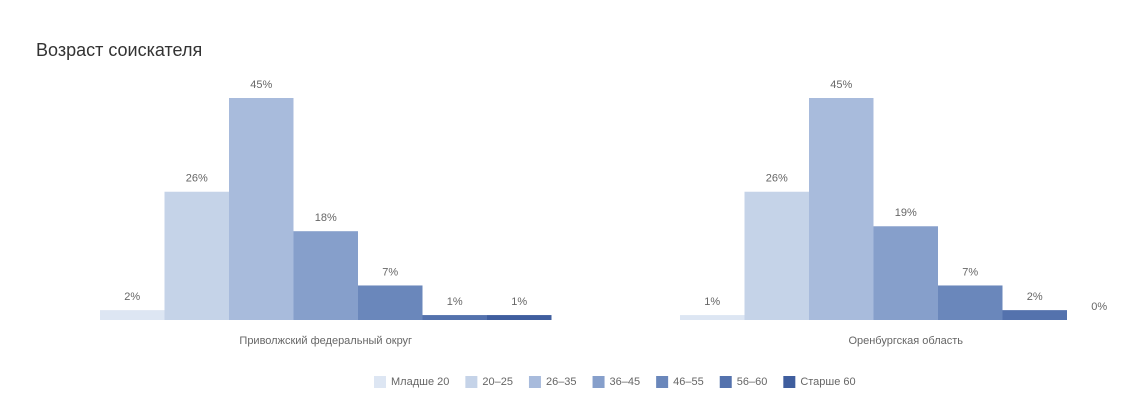  I want to click on legend-label: 20–25, so click(497, 382).